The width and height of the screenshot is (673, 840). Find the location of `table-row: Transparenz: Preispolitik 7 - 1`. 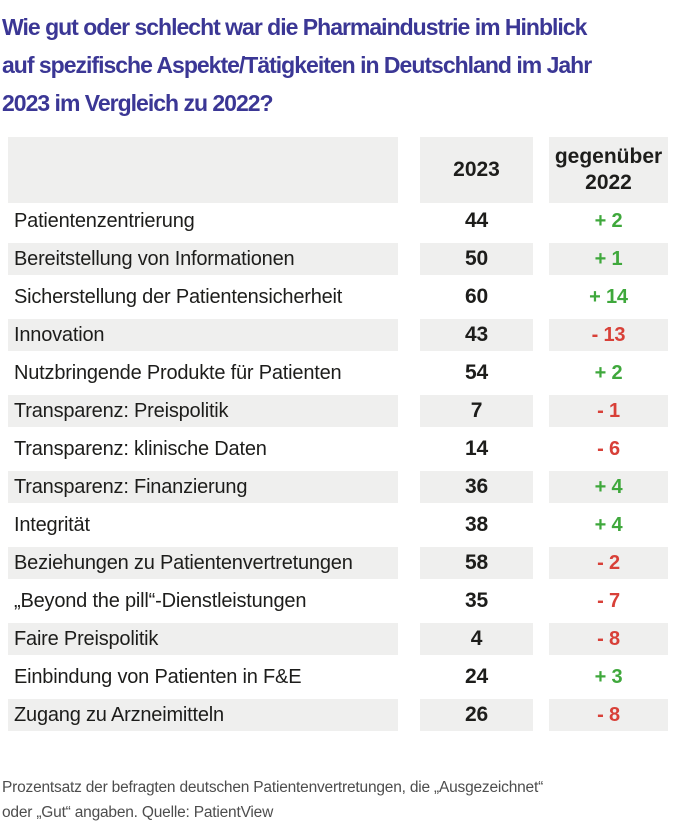

table-row: Transparenz: Preispolitik 7 - 1 is located at coordinates (338, 411).